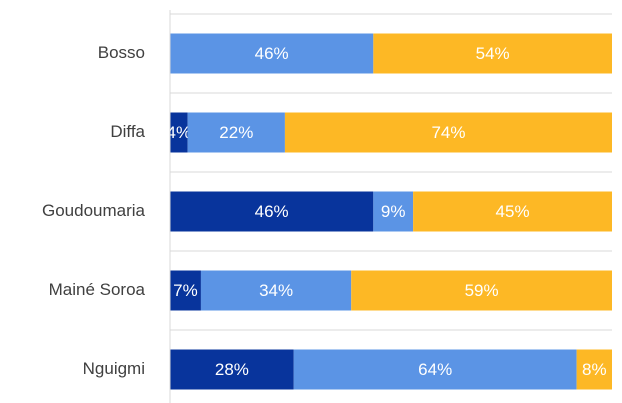 This screenshot has height=403, width=622. Describe the element at coordinates (97, 289) in the screenshot. I see `category-label: Mainé Soroa` at that location.